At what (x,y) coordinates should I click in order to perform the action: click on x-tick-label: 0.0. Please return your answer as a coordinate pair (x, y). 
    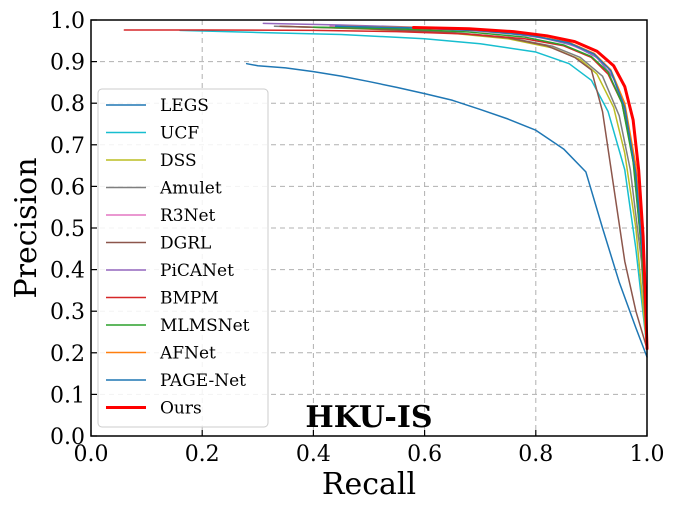
    Looking at the image, I should click on (91, 454).